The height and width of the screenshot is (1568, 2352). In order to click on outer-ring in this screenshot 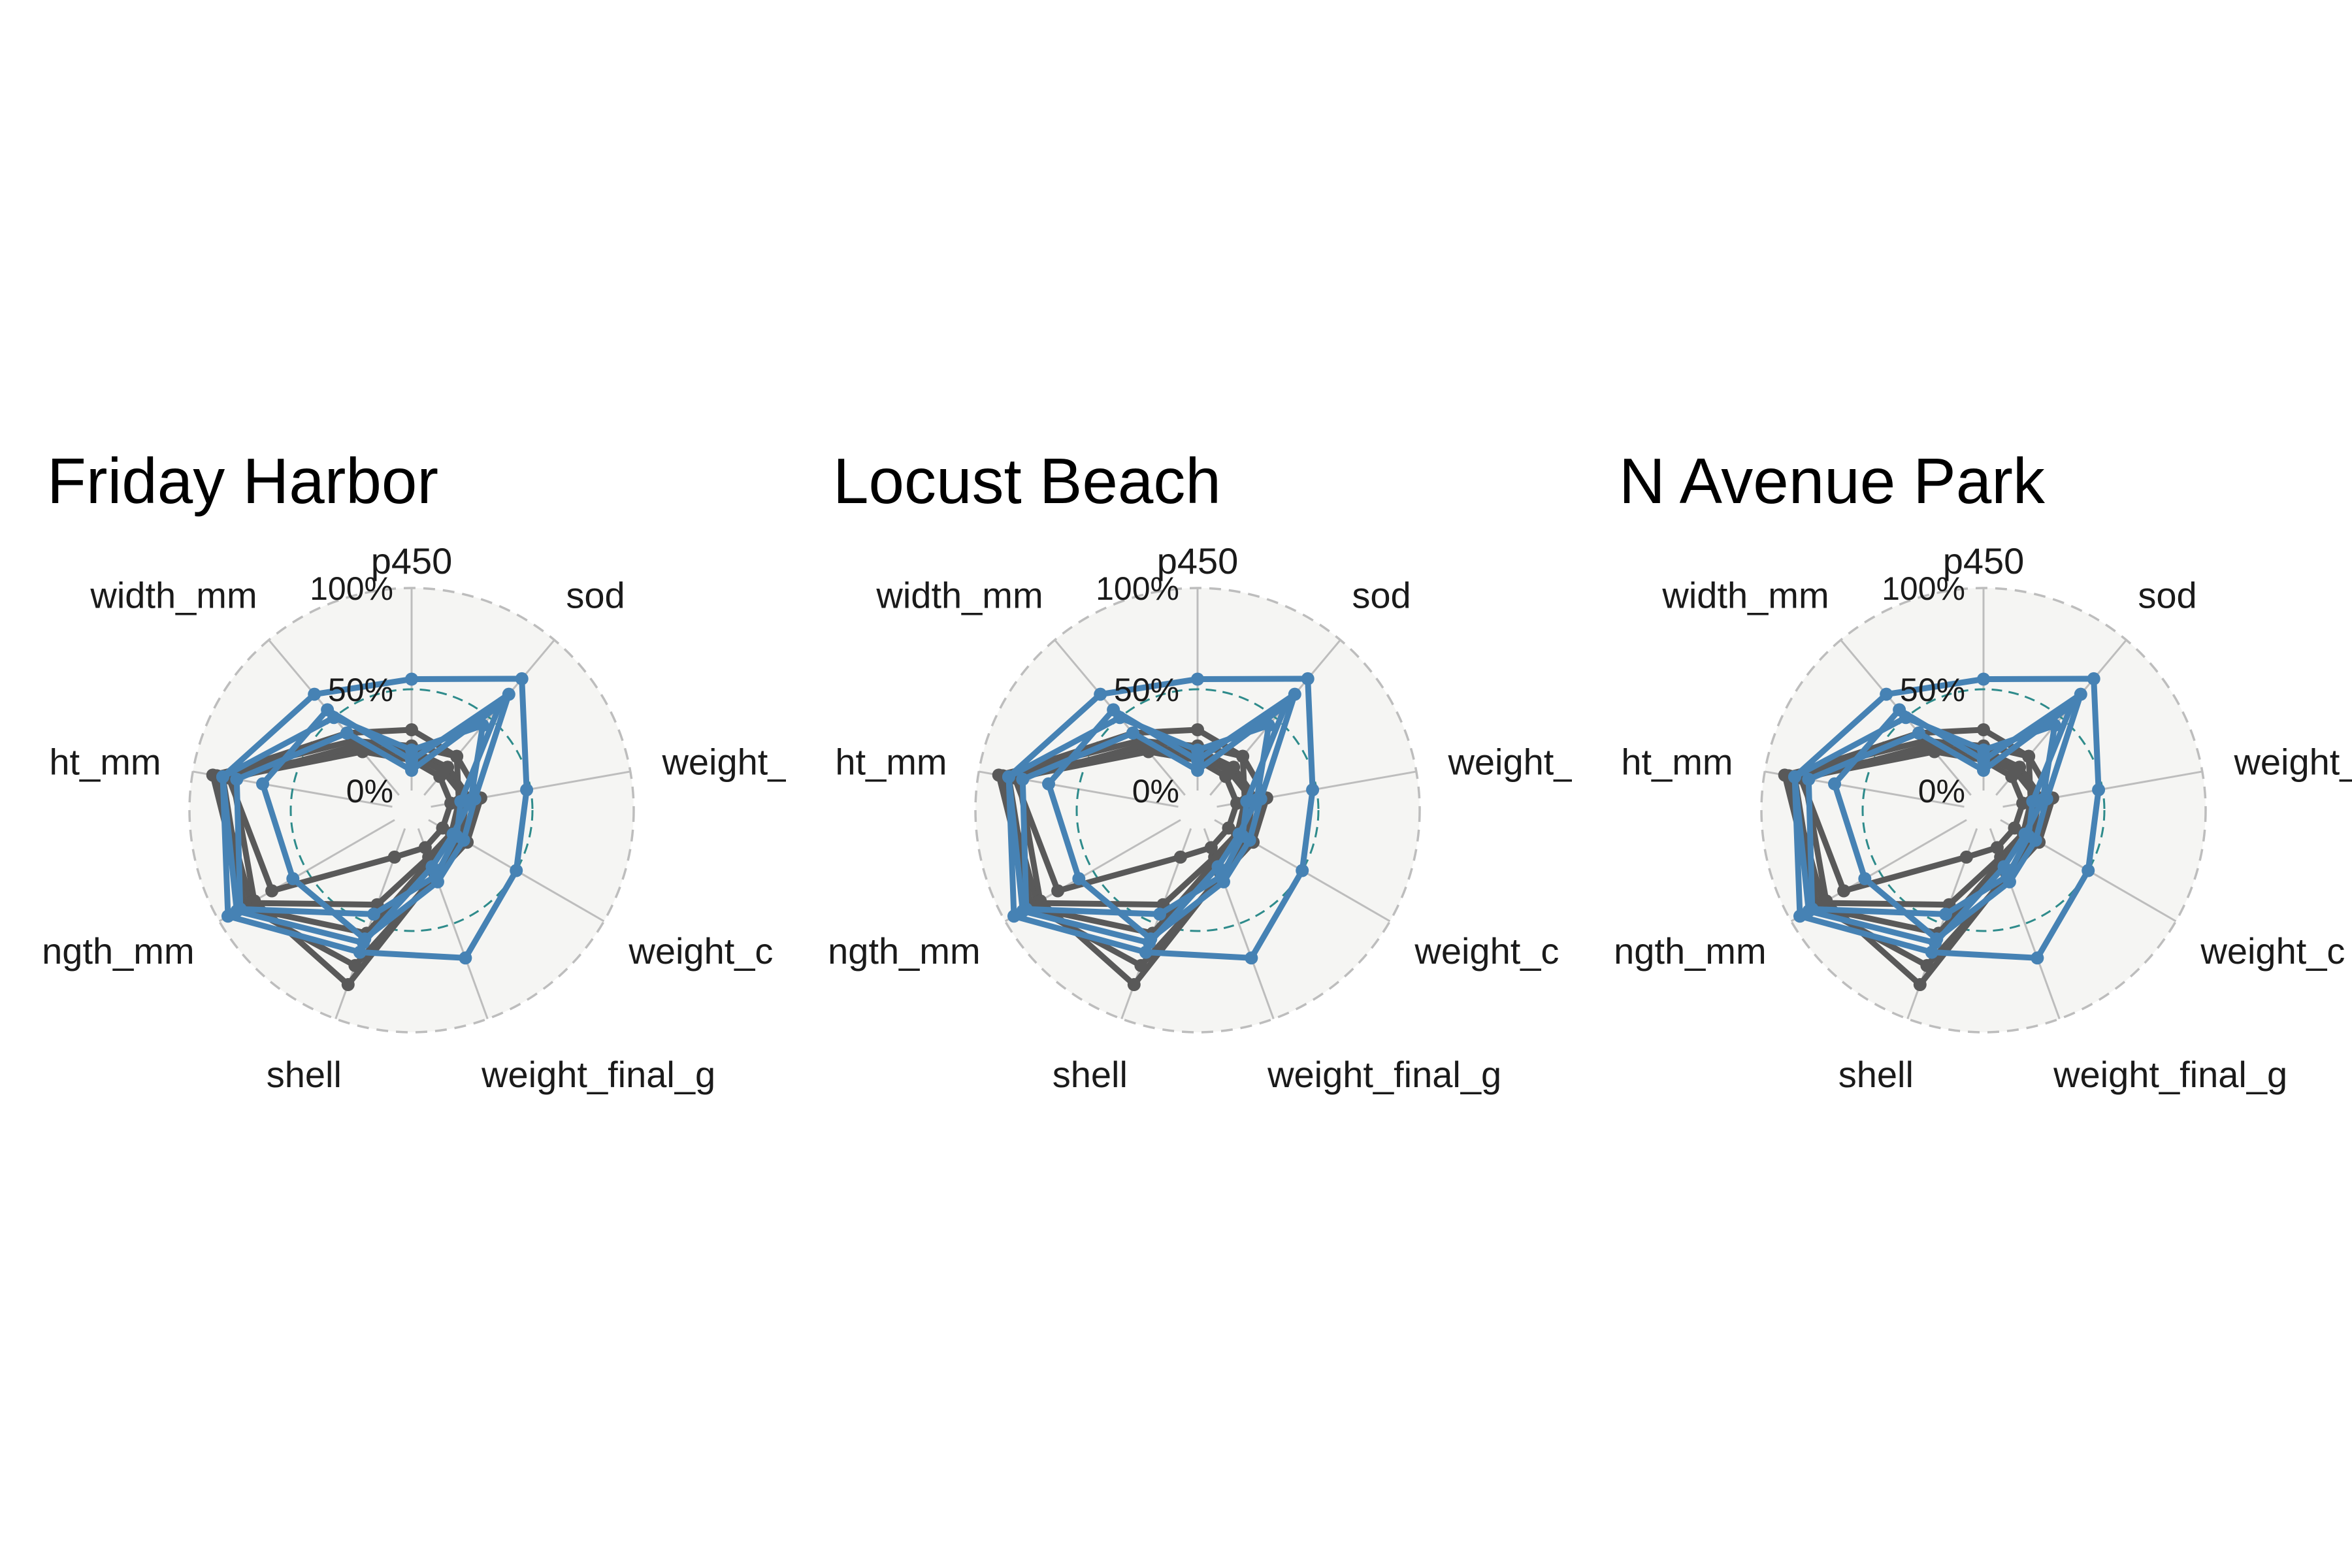, I will do `click(1983, 810)`.